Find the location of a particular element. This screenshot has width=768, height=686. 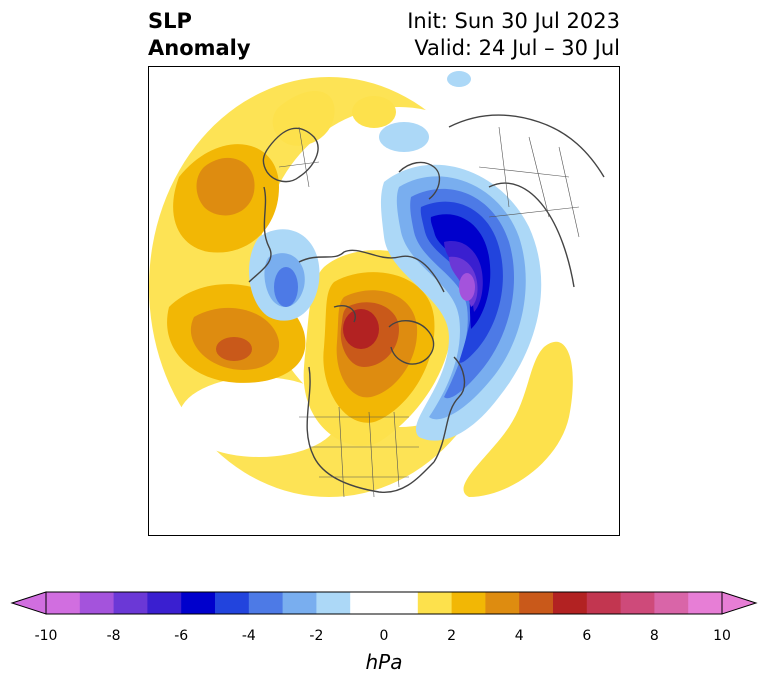

colorbar-tick-label: 6 is located at coordinates (587, 636).